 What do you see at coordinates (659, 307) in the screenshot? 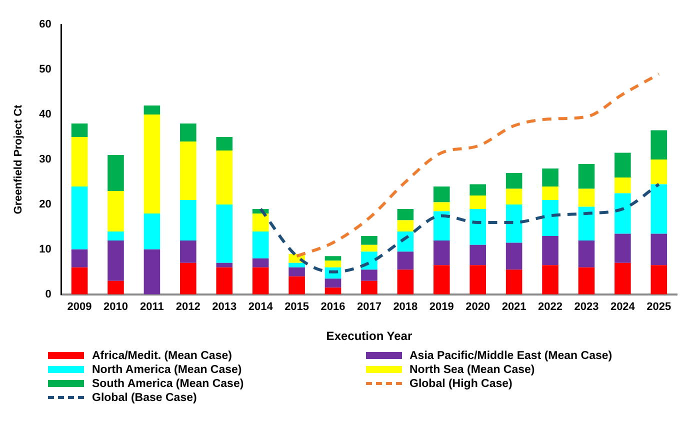
I see `x-tick-label: 2025` at bounding box center [659, 307].